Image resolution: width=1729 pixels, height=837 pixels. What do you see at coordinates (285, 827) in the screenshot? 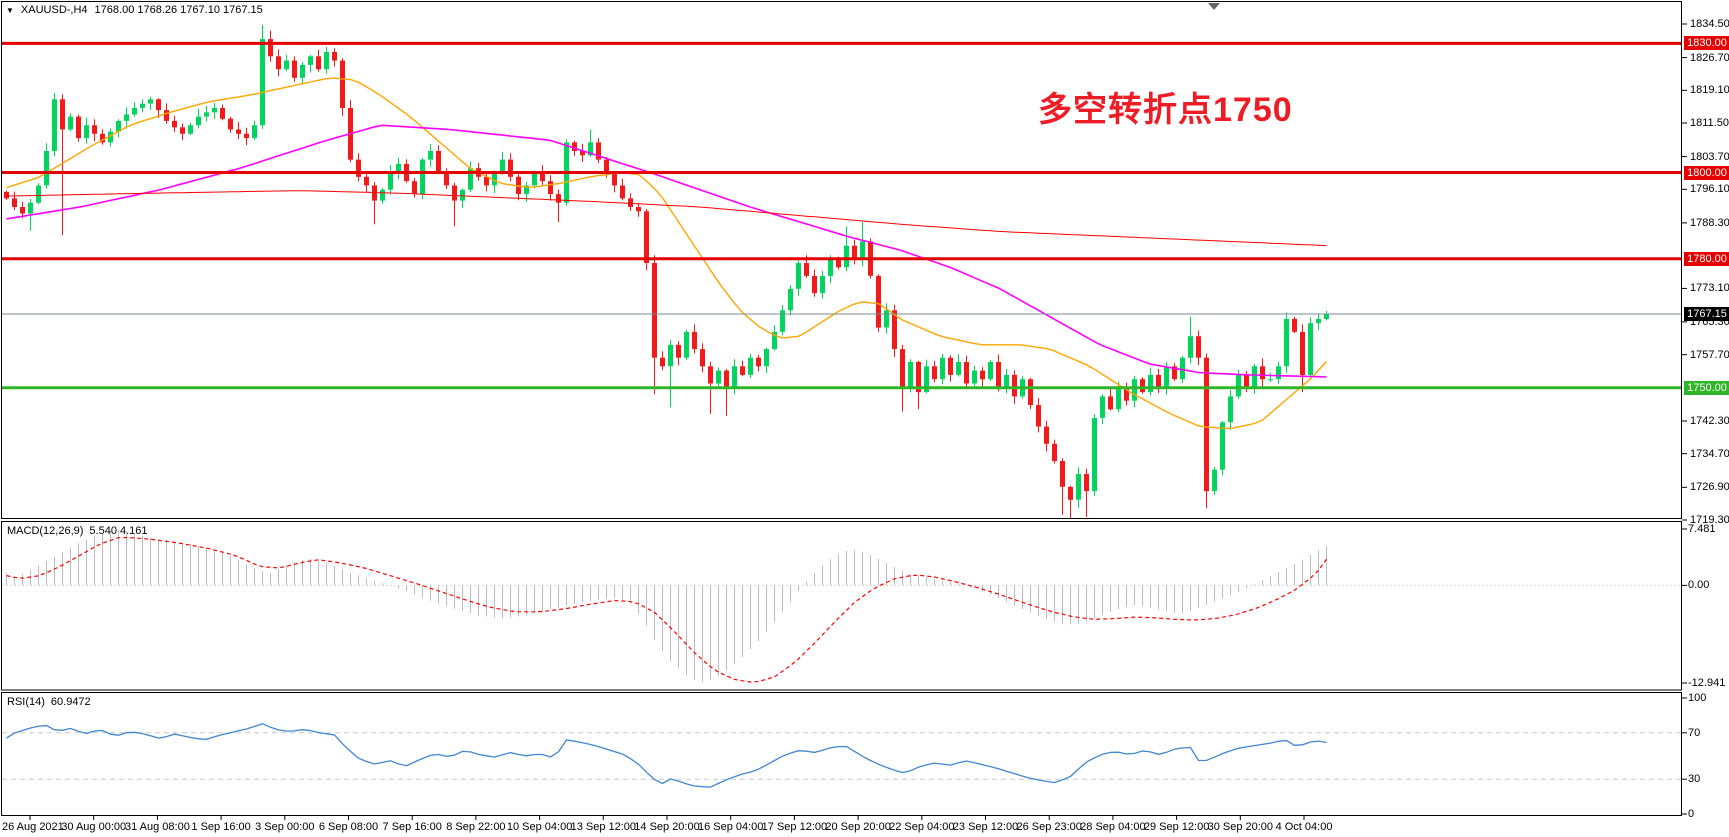
I see `time-axis-label: 3 Sep 00:00` at bounding box center [285, 827].